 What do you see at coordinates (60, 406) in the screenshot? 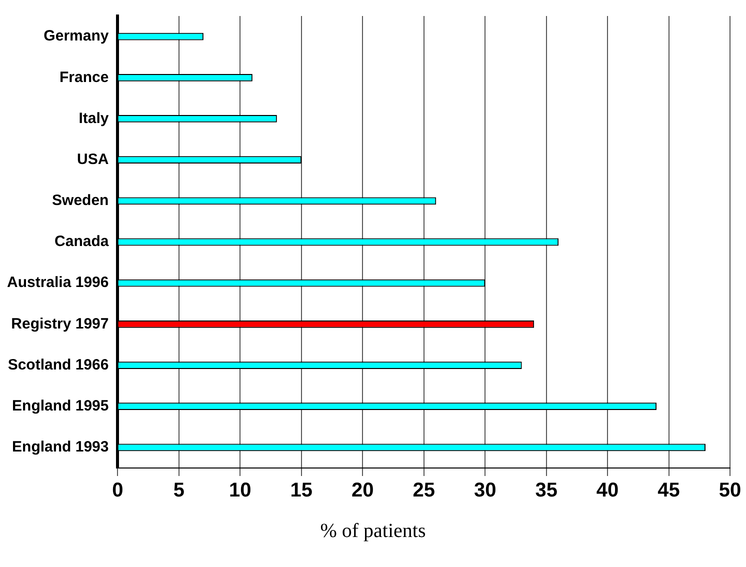
I see `y-tick-label: England 1995` at bounding box center [60, 406].